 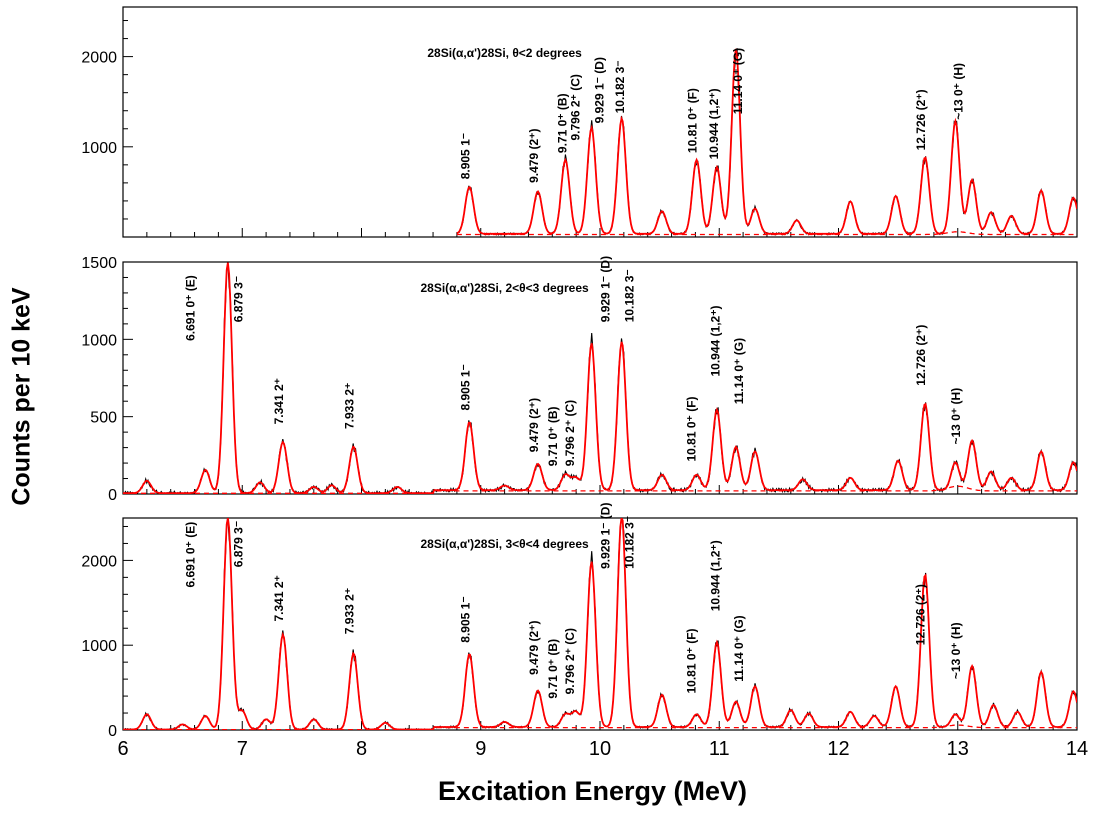 I want to click on data-histogram, so click(x=766, y=142).